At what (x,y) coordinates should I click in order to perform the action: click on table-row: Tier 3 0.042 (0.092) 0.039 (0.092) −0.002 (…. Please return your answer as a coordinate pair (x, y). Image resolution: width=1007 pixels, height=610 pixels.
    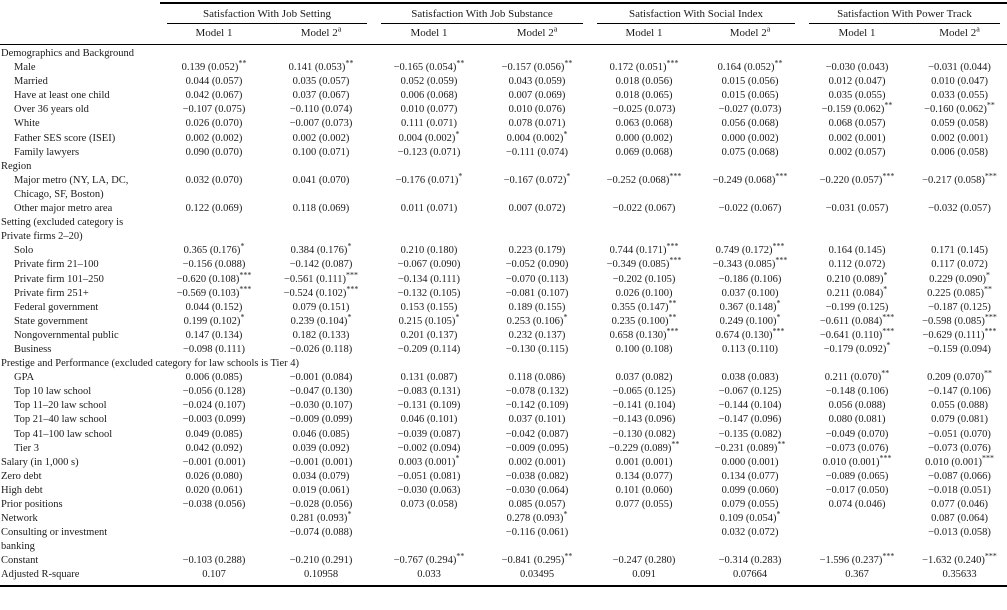
    Looking at the image, I should click on (503, 447).